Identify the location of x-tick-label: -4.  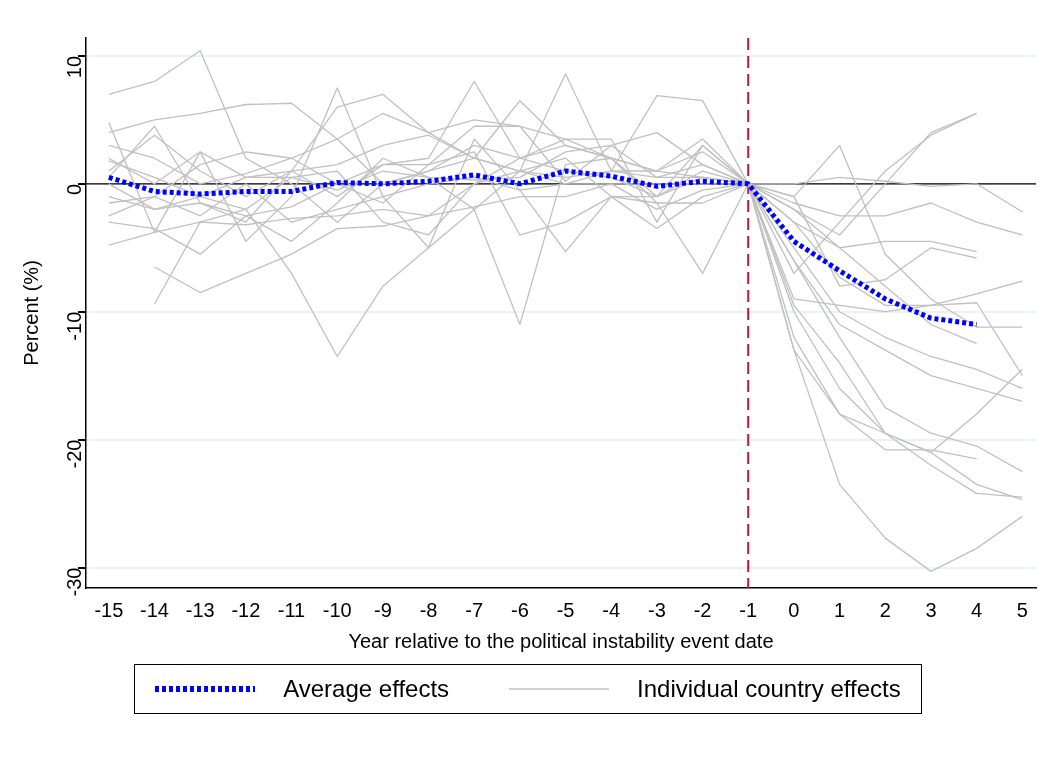
(611, 609).